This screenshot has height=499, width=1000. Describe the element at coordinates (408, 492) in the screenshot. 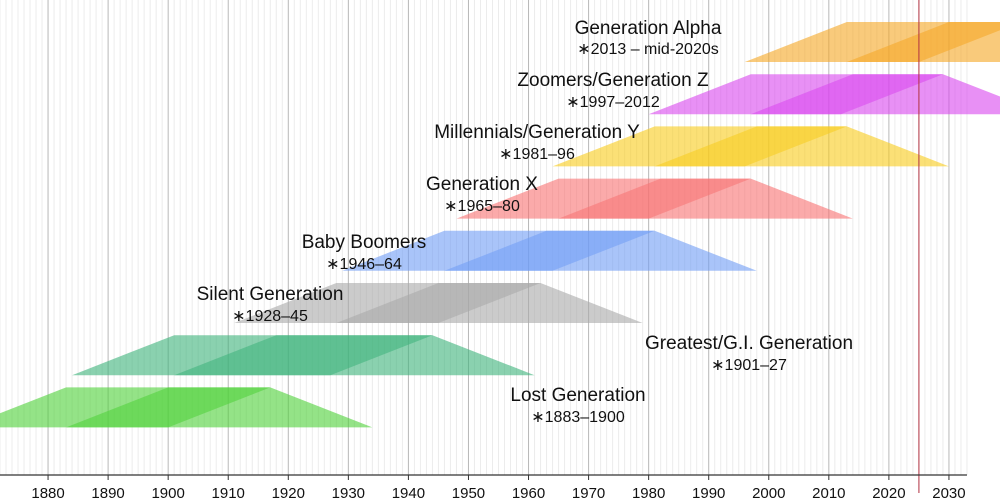

I see `x-tick-label: 1940` at that location.